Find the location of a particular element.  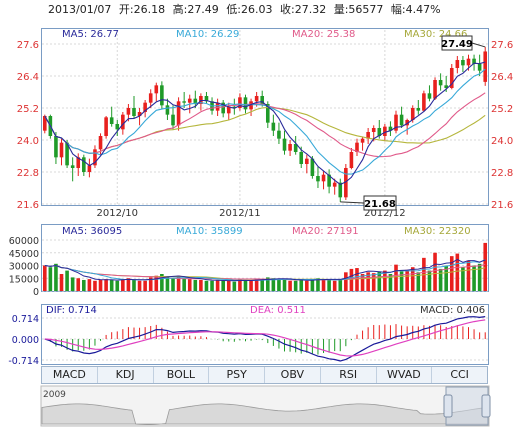

low-callout-label: 21.68 is located at coordinates (380, 204).